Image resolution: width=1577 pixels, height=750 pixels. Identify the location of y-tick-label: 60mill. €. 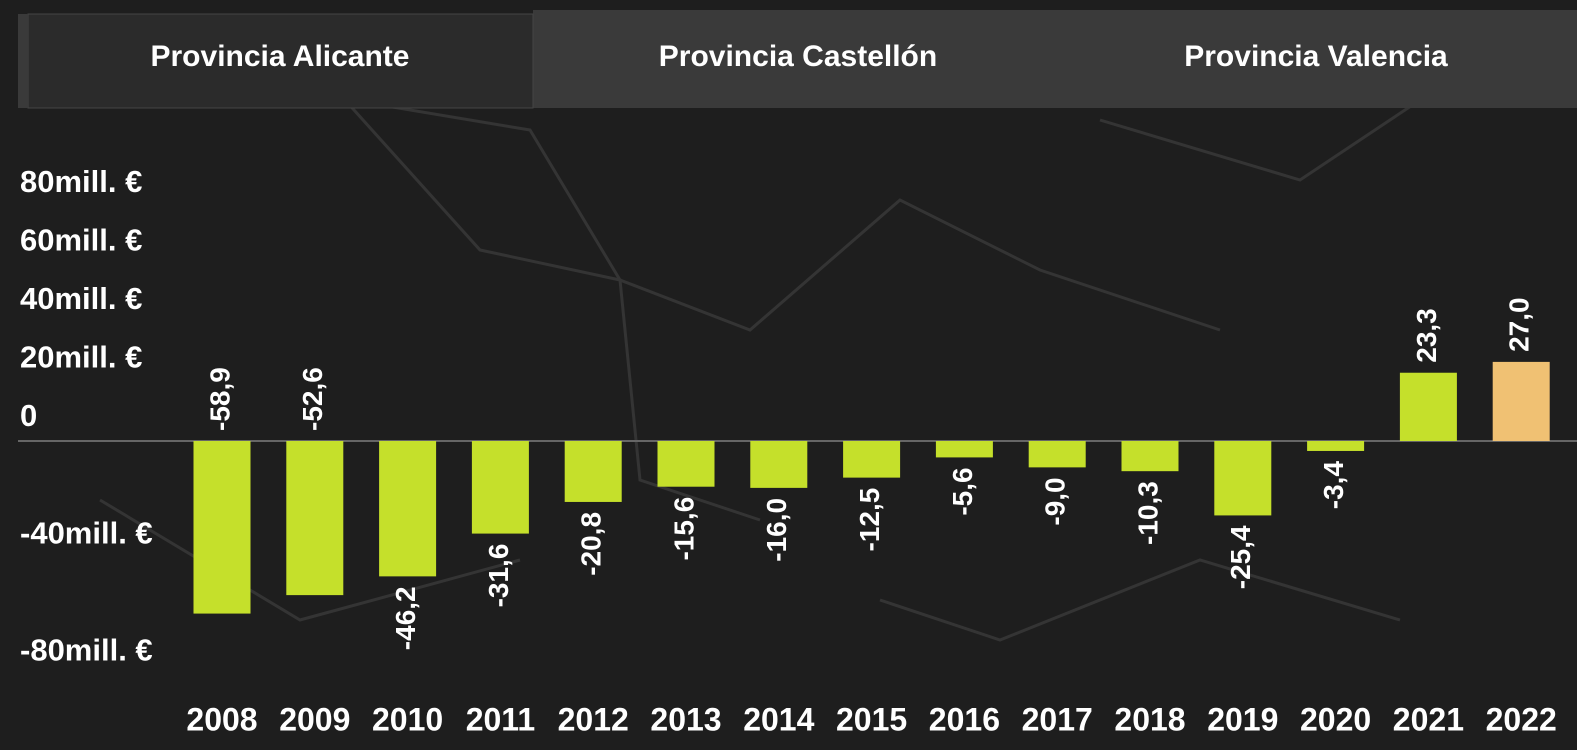
(81, 239).